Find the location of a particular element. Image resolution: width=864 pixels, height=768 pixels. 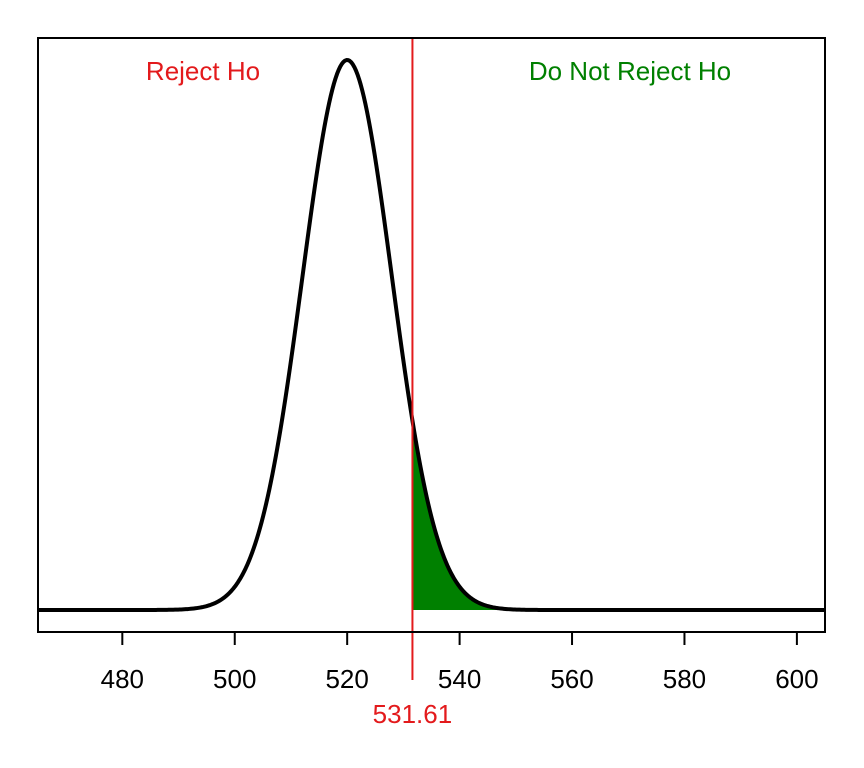

critical-value-label: 531.61 is located at coordinates (413, 714).